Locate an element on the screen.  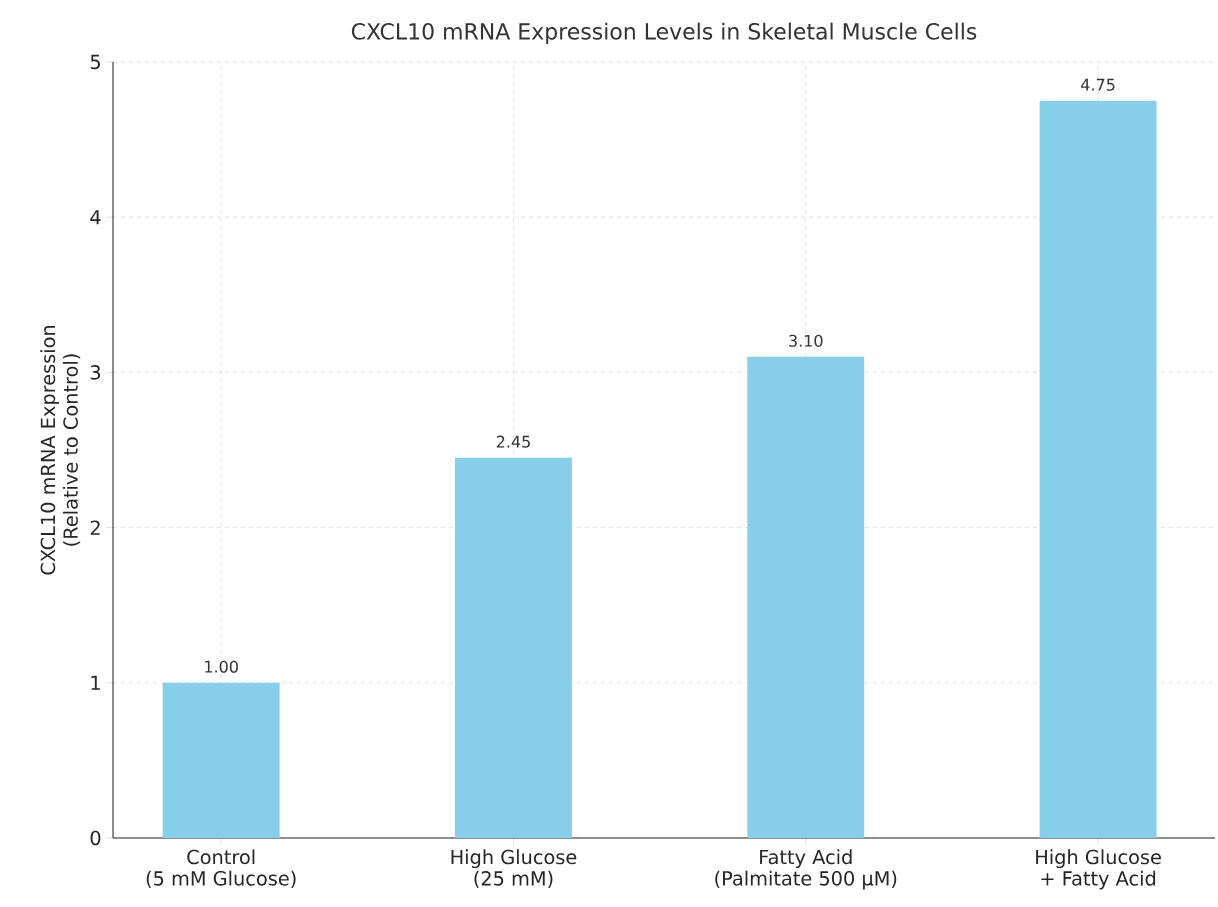
y-tick-label: 4 is located at coordinates (95, 217).